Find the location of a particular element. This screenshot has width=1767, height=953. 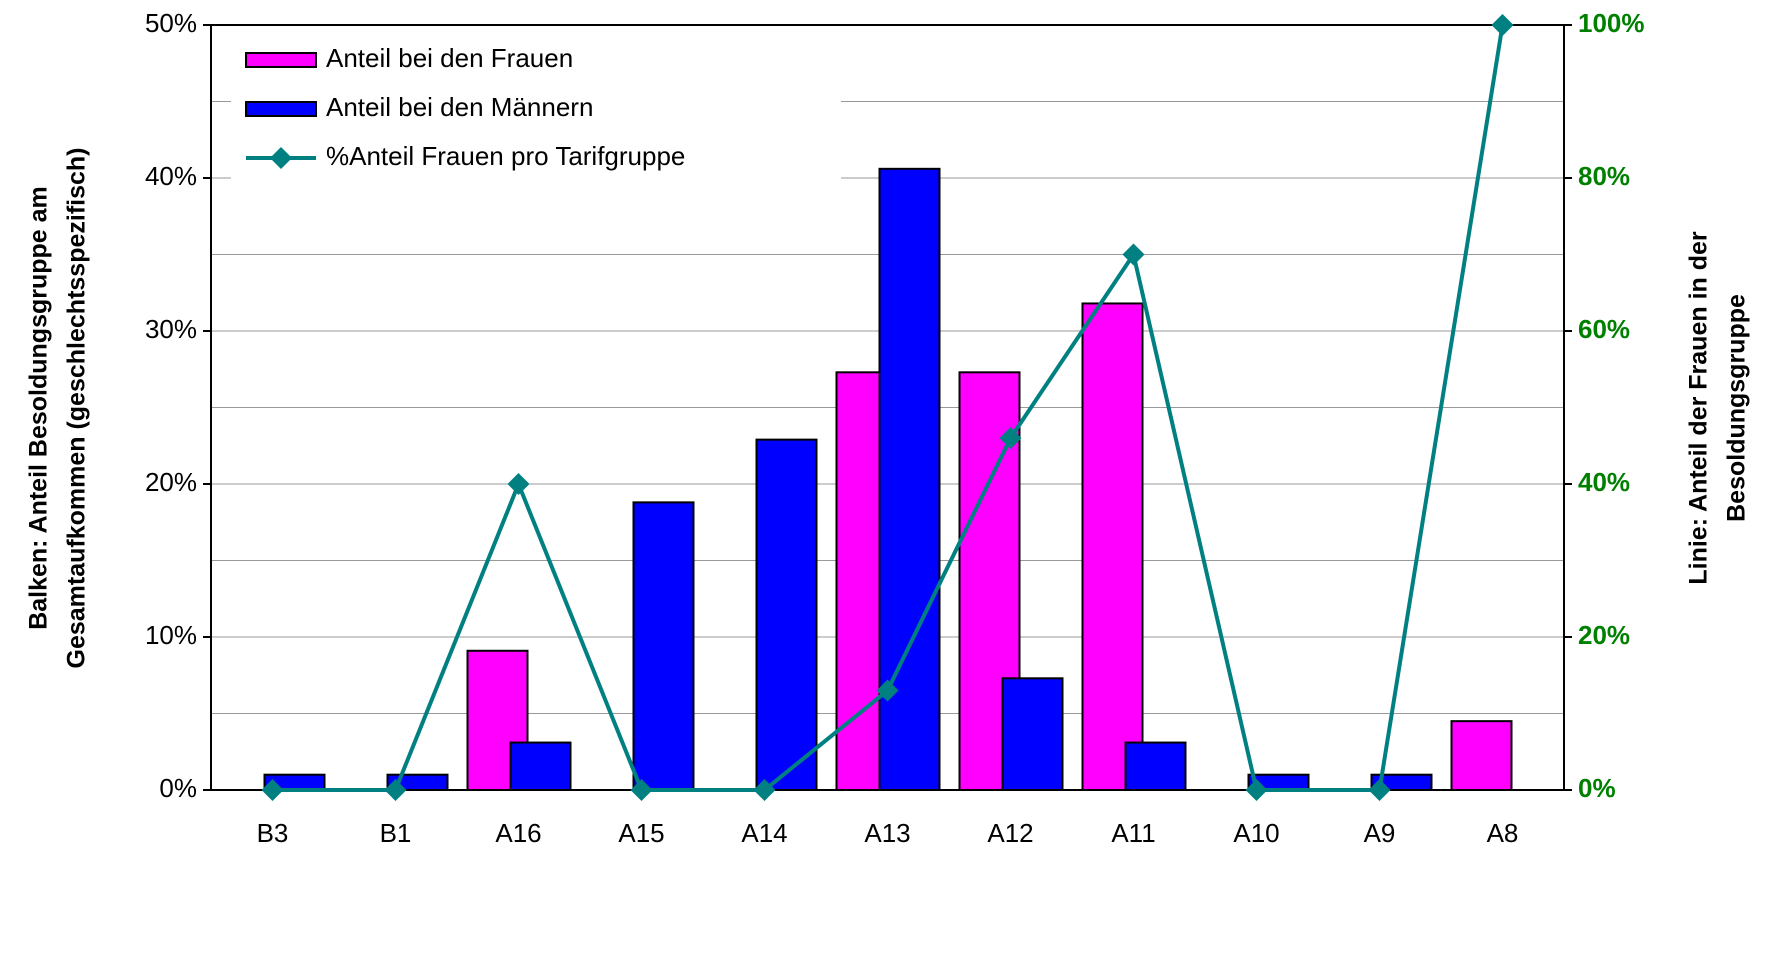

legend-marker is located at coordinates (281, 158).